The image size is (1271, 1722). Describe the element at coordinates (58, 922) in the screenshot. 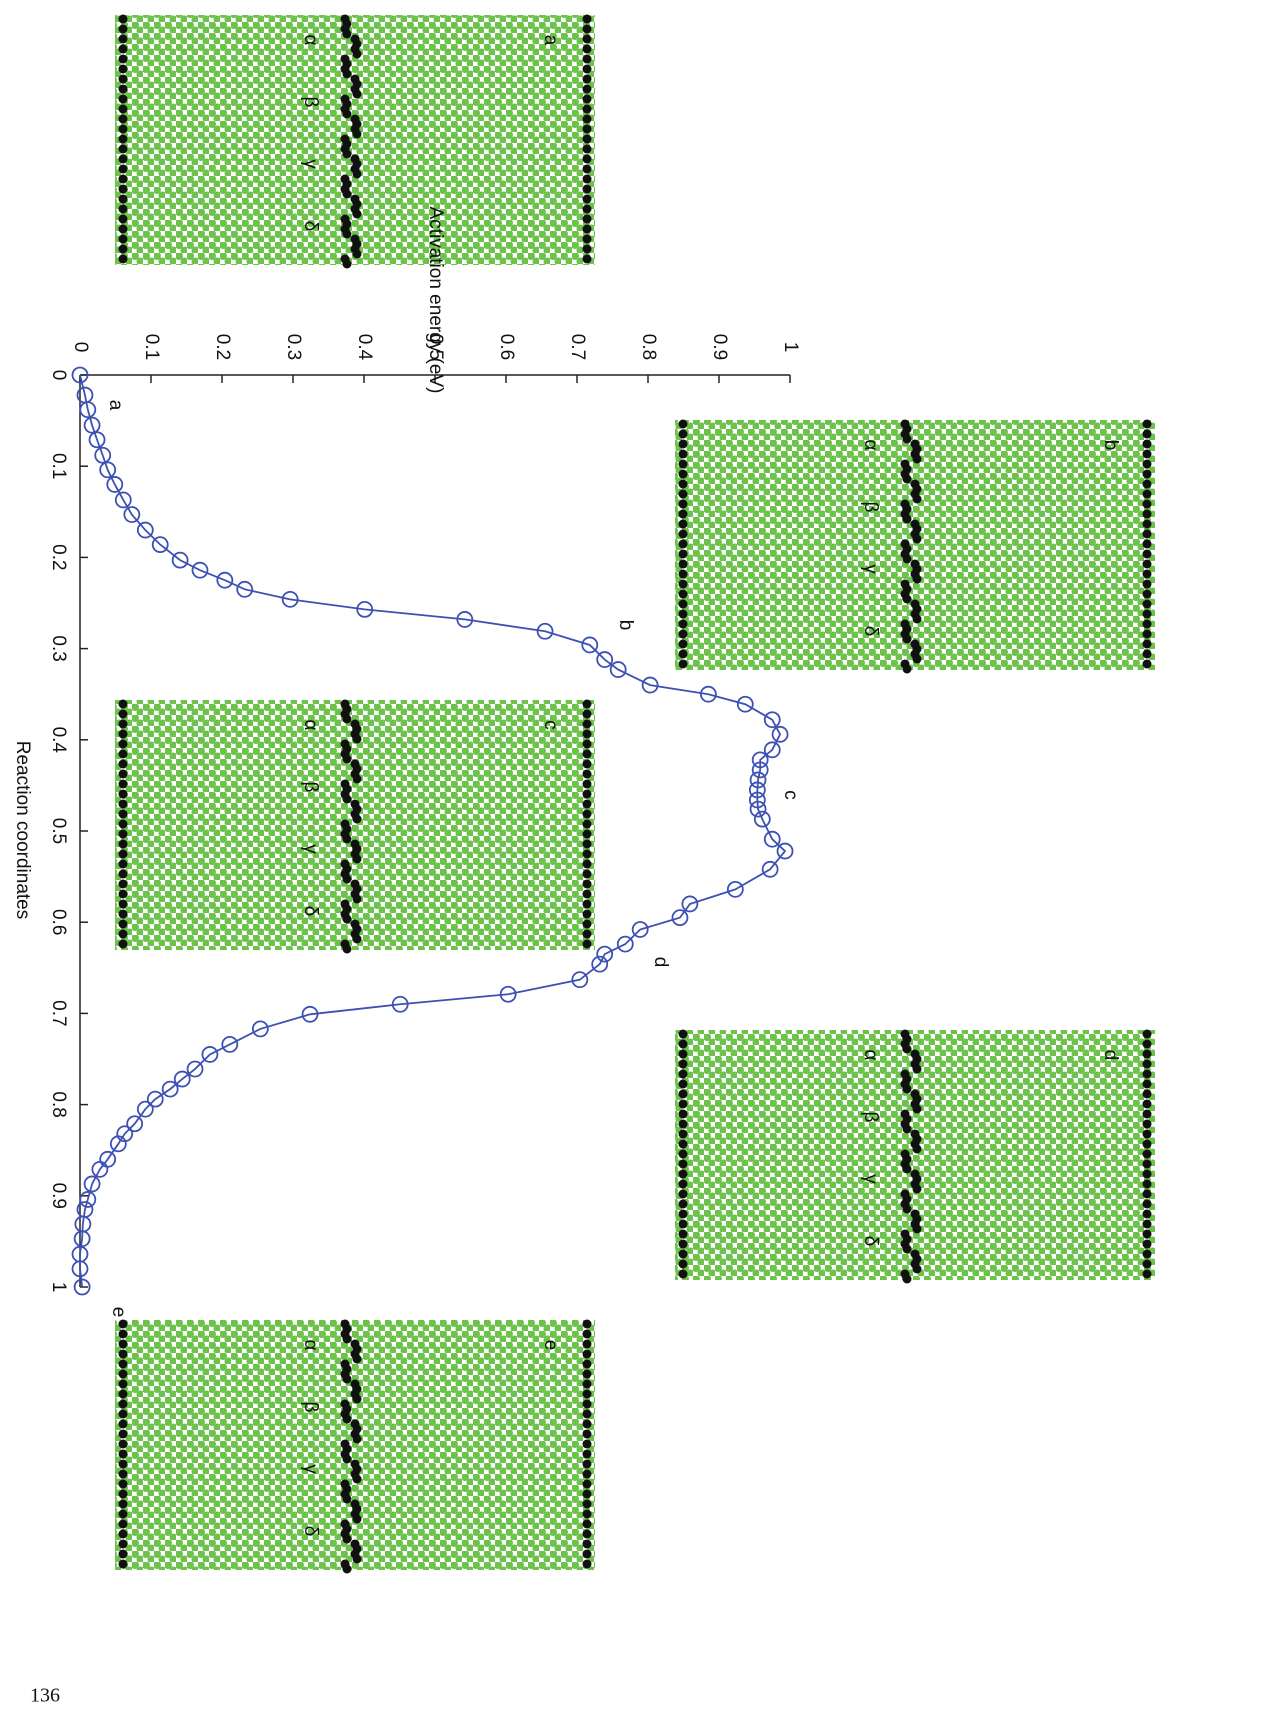

I see `x-tick-label: 0.6` at that location.